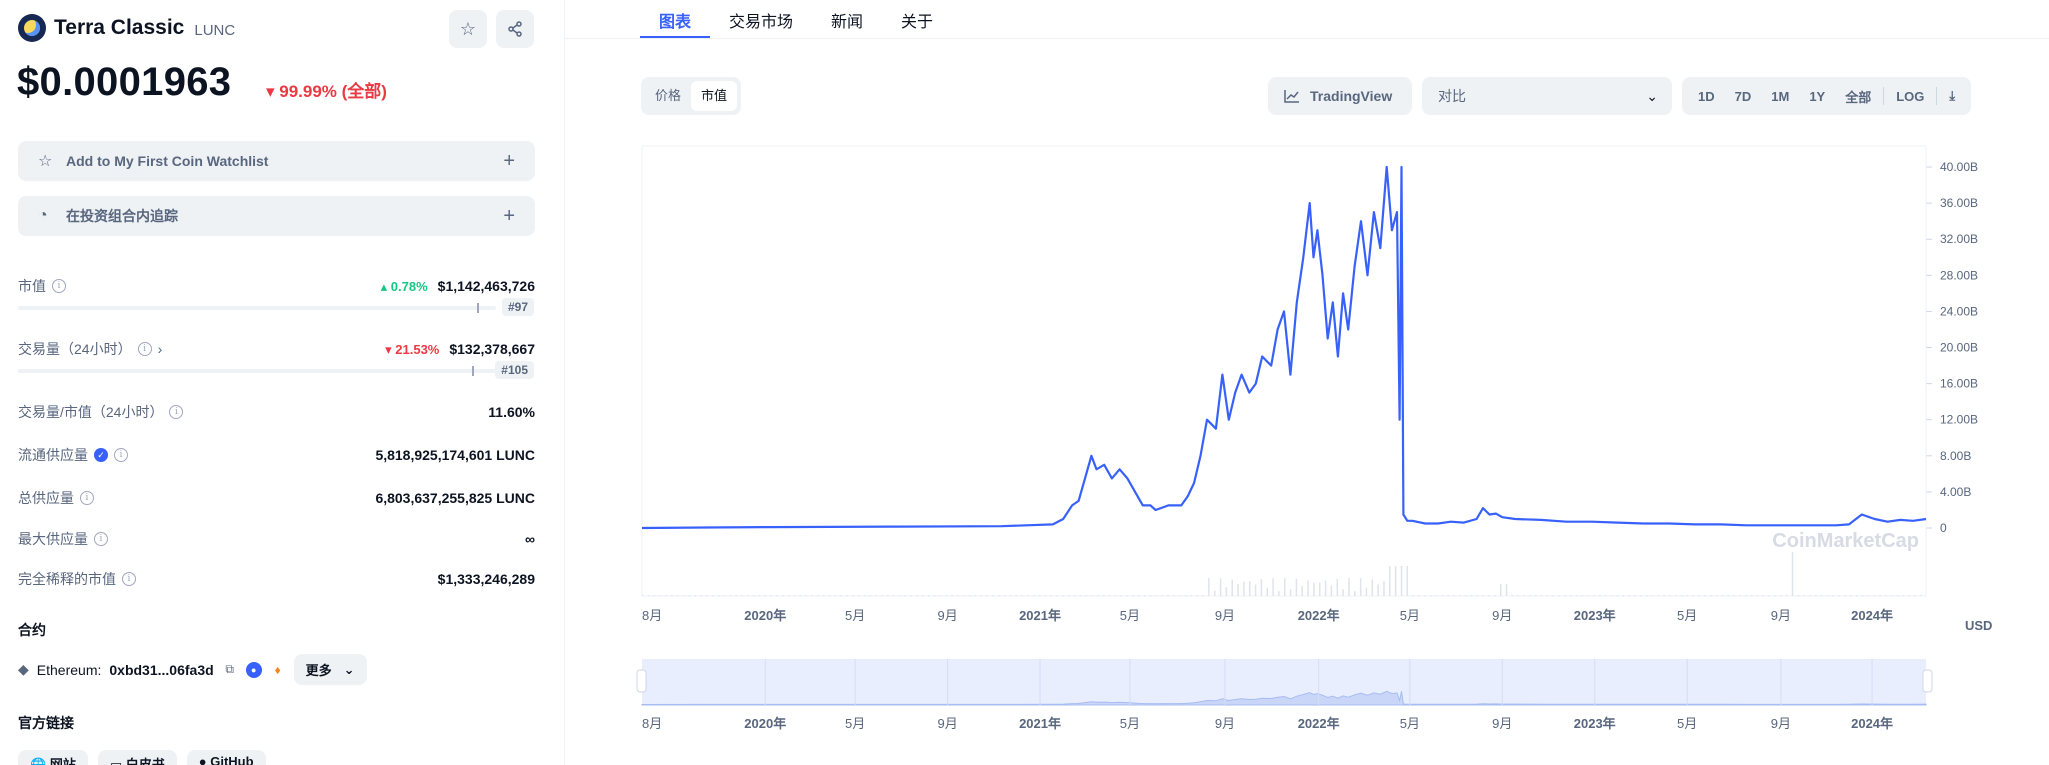 The height and width of the screenshot is (765, 2049). What do you see at coordinates (1743, 96) in the screenshot?
I see `range-7d: 7D` at bounding box center [1743, 96].